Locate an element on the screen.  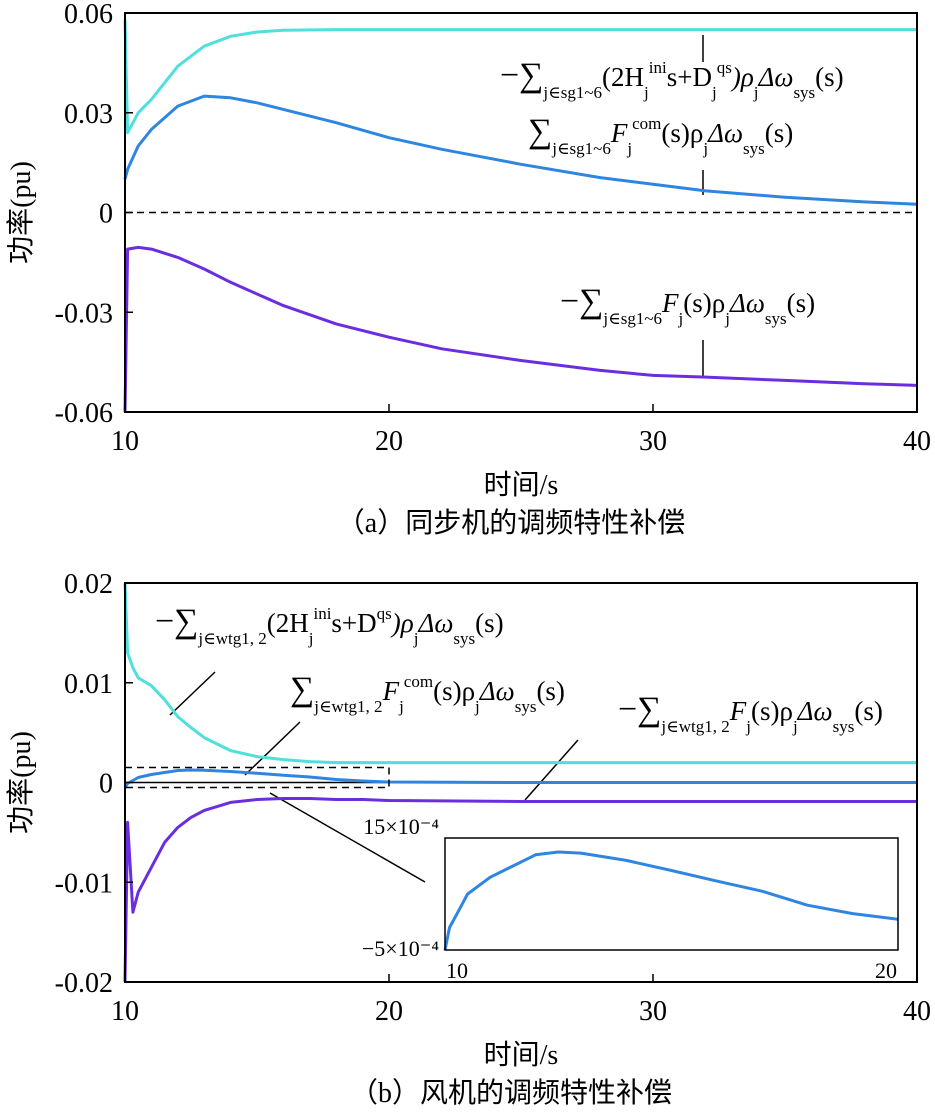
x-axis-label: 时间/s is located at coordinates (521, 485).